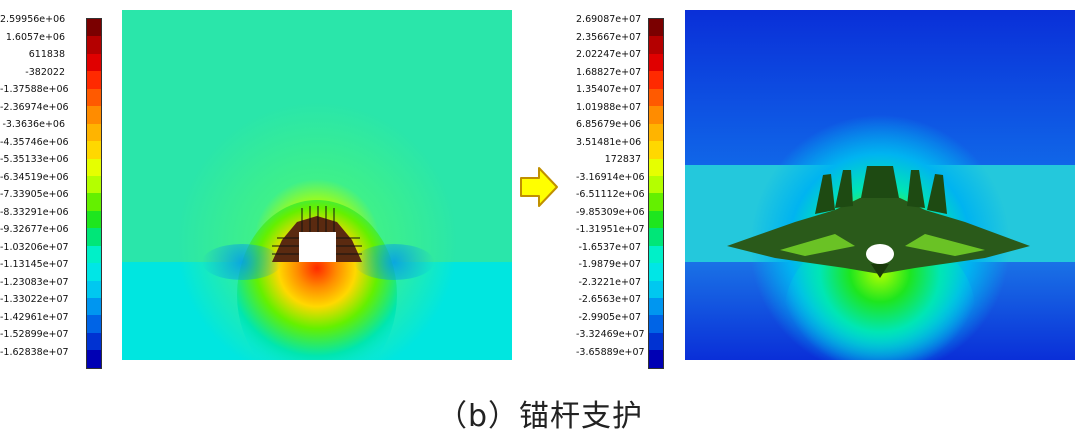  What do you see at coordinates (539, 189) in the screenshot?
I see `transition-arrow-icon` at bounding box center [539, 189].